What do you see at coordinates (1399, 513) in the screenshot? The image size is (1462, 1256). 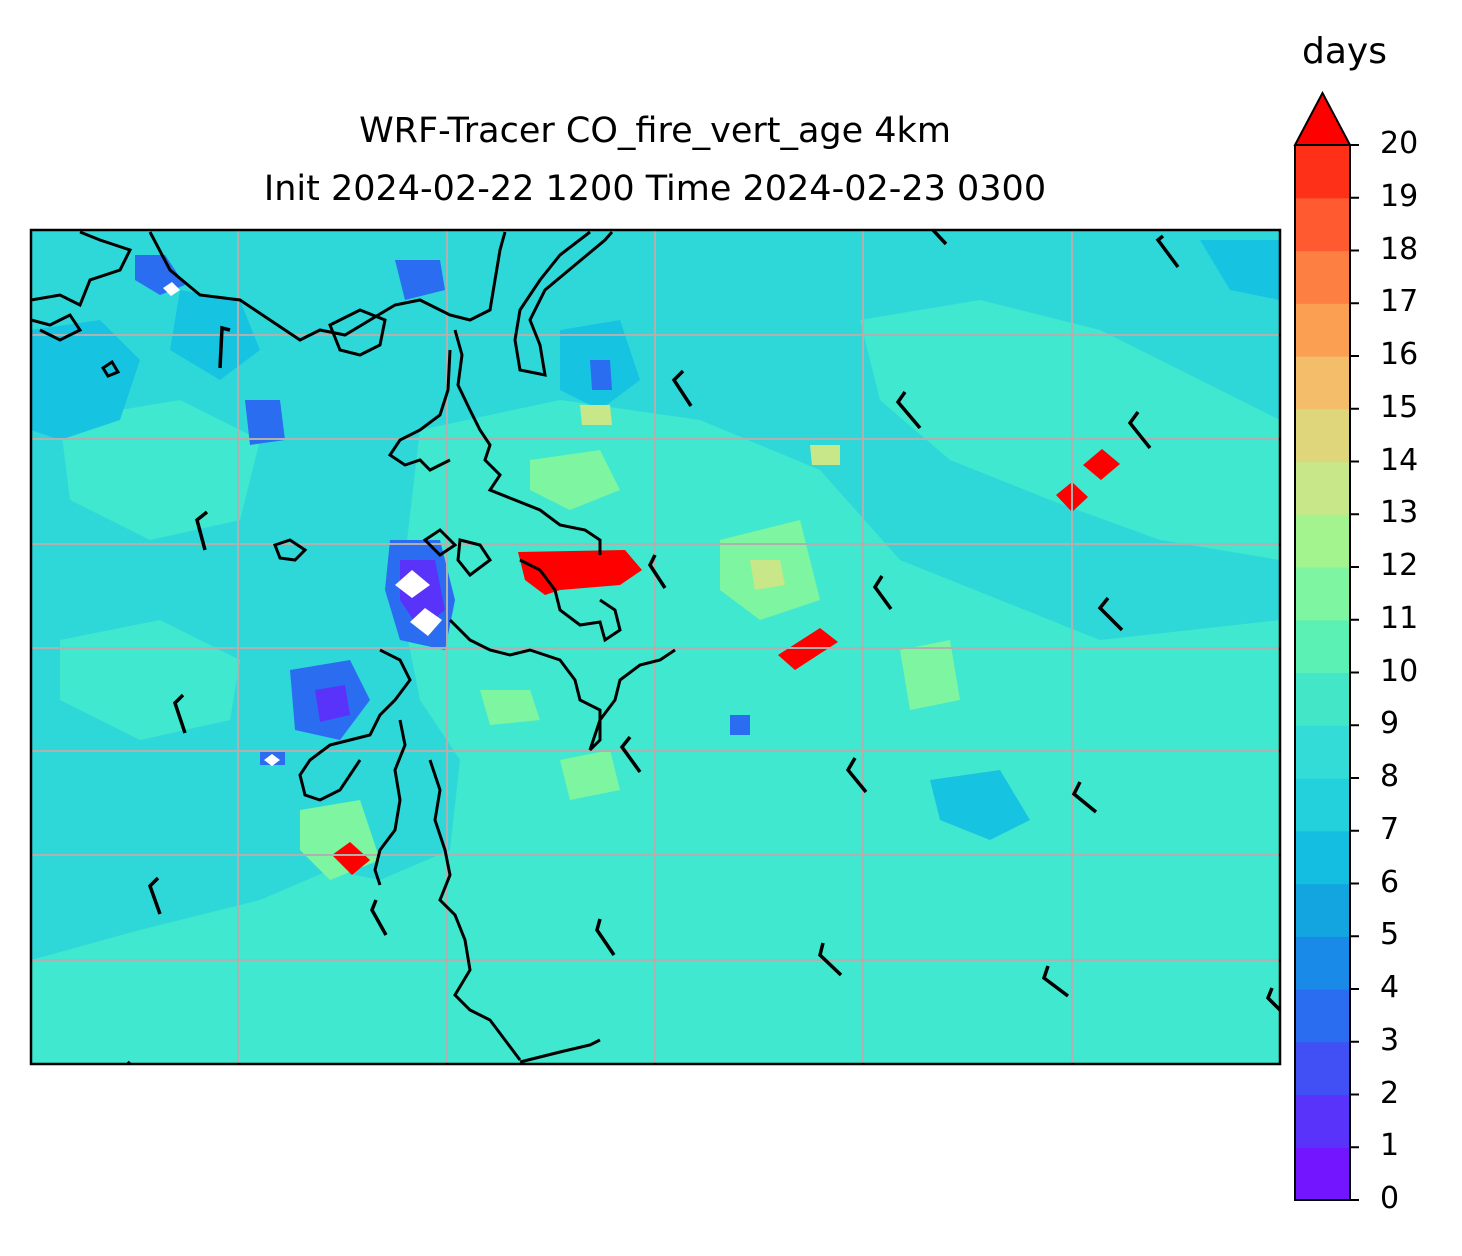 I see `colorbar-tick-label: 13` at bounding box center [1399, 513].